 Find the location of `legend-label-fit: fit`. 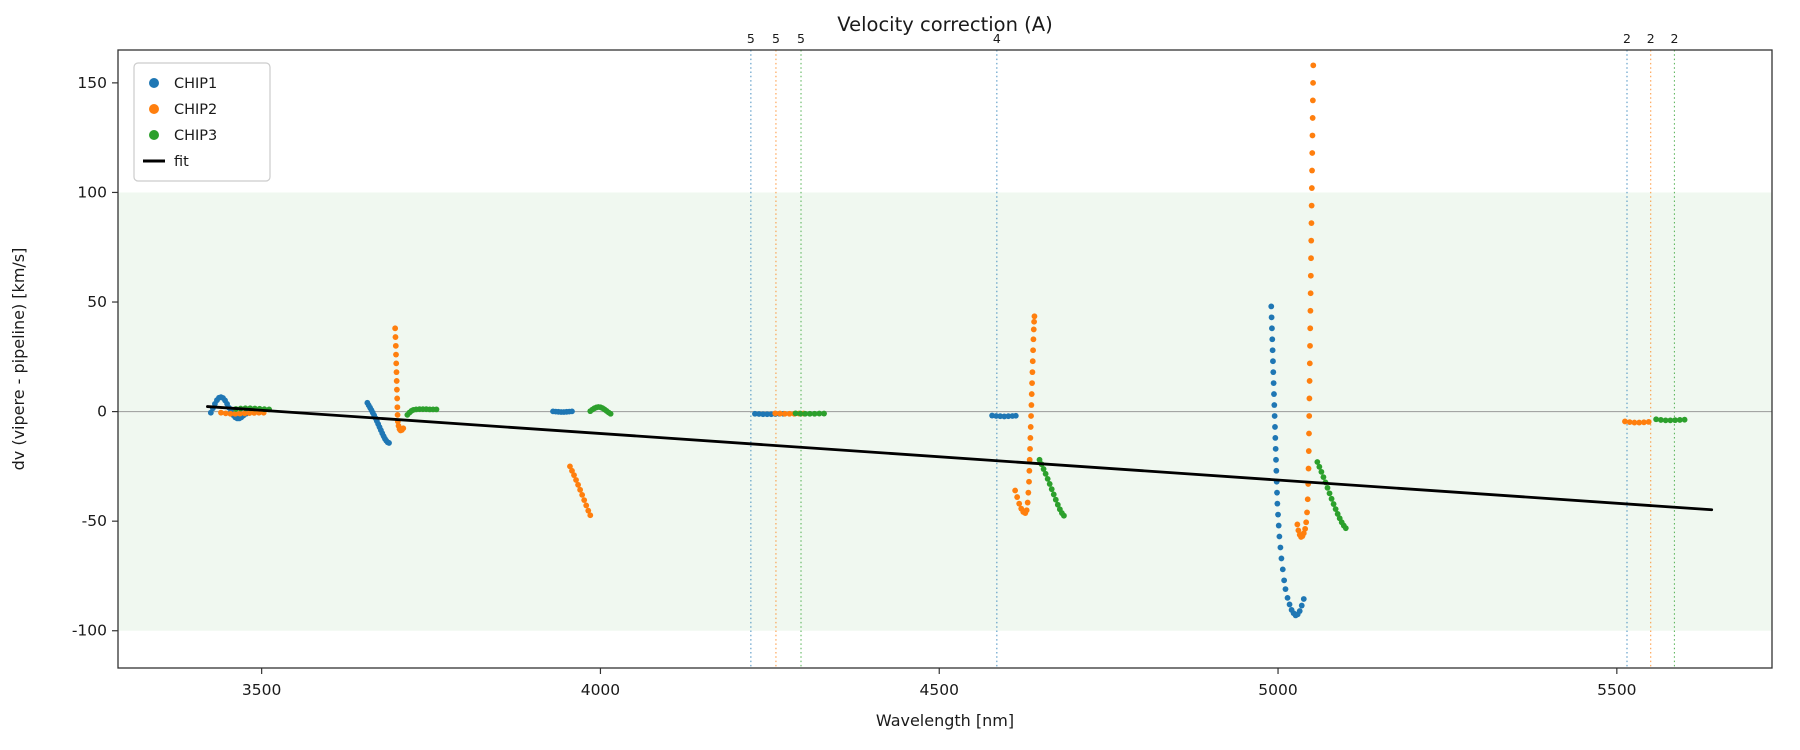

legend-label-fit: fit is located at coordinates (181, 162).